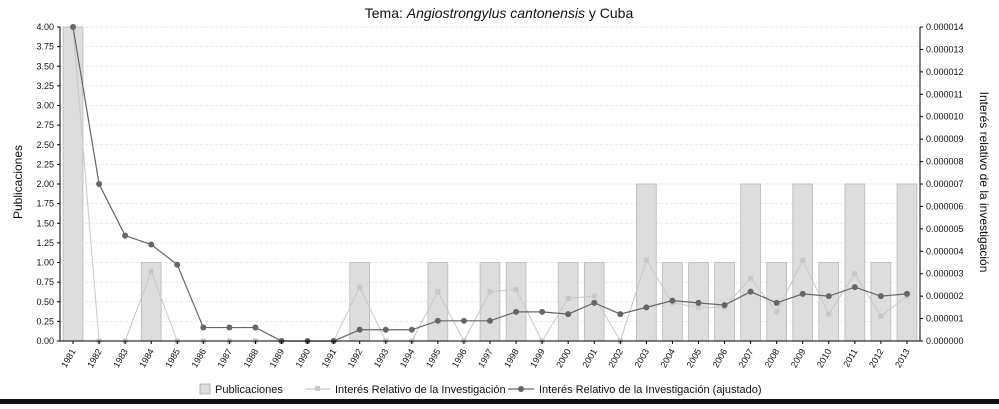 The image size is (999, 409). What do you see at coordinates (151, 302) in the screenshot?
I see `bar-1984` at bounding box center [151, 302].